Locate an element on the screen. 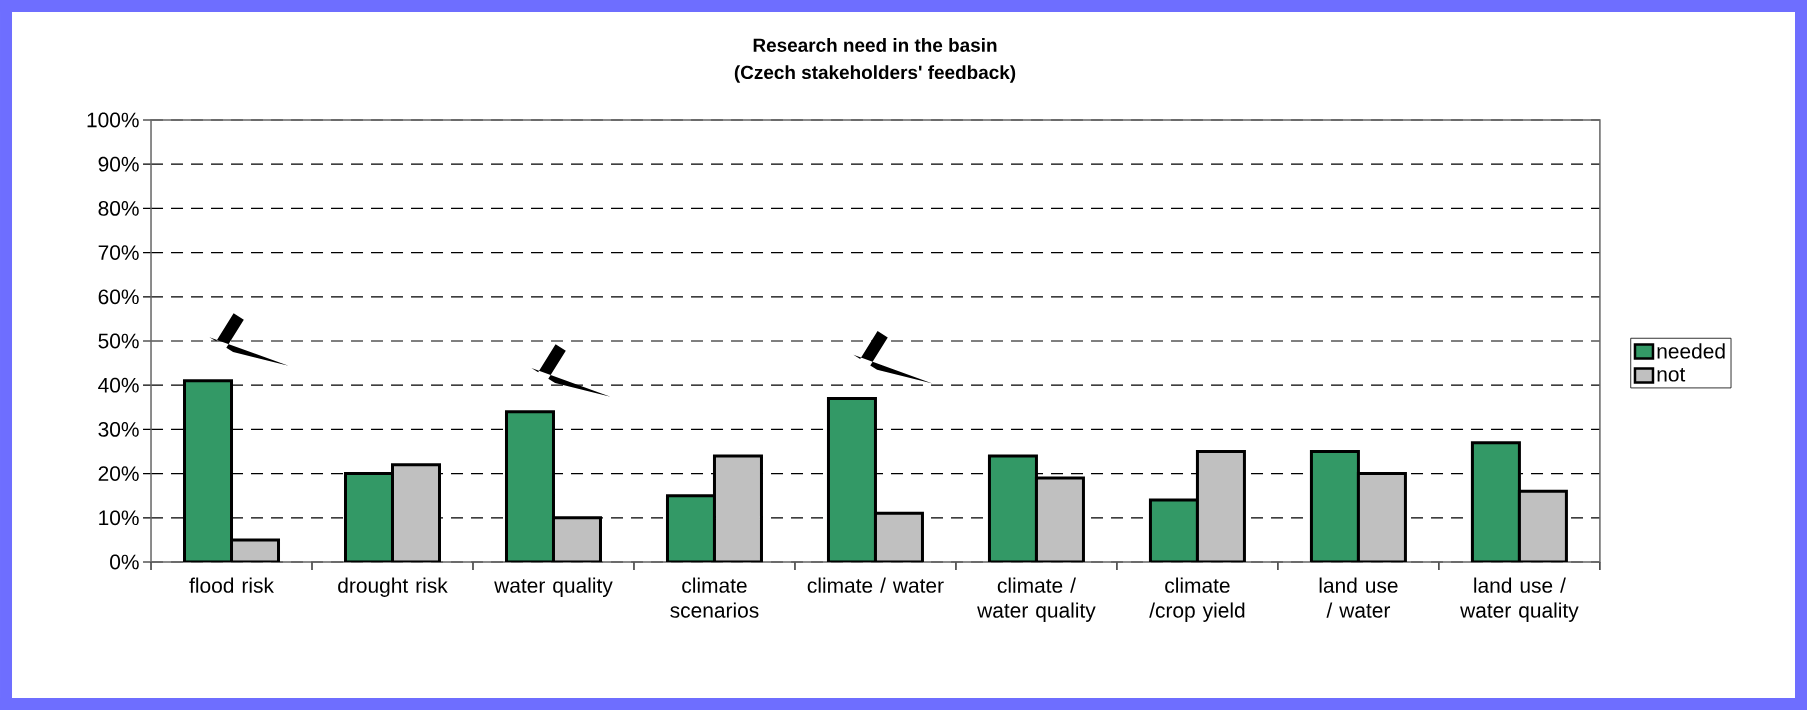 Image resolution: width=1807 pixels, height=710 pixels. x-tick-label: climate /crop yield is located at coordinates (1197, 599).